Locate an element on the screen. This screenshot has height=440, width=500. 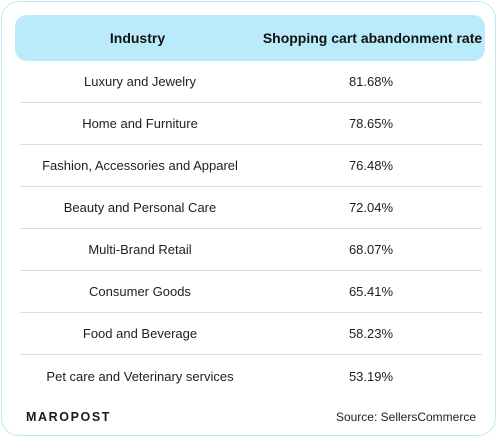
rate-cell: 68.07% is located at coordinates (371, 249).